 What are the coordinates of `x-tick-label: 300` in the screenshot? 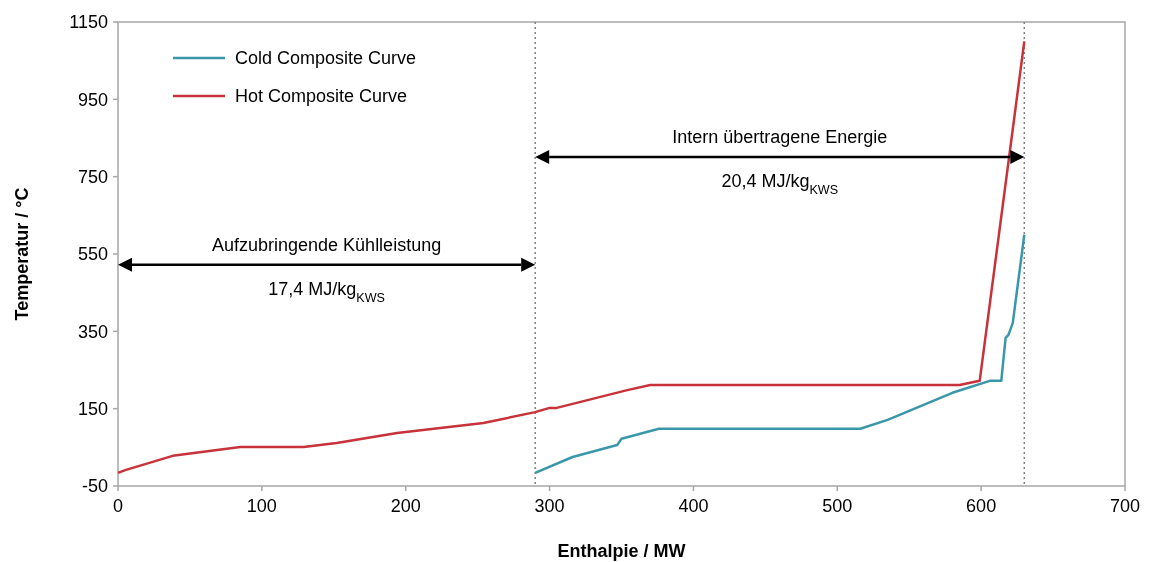 It's located at (549, 506).